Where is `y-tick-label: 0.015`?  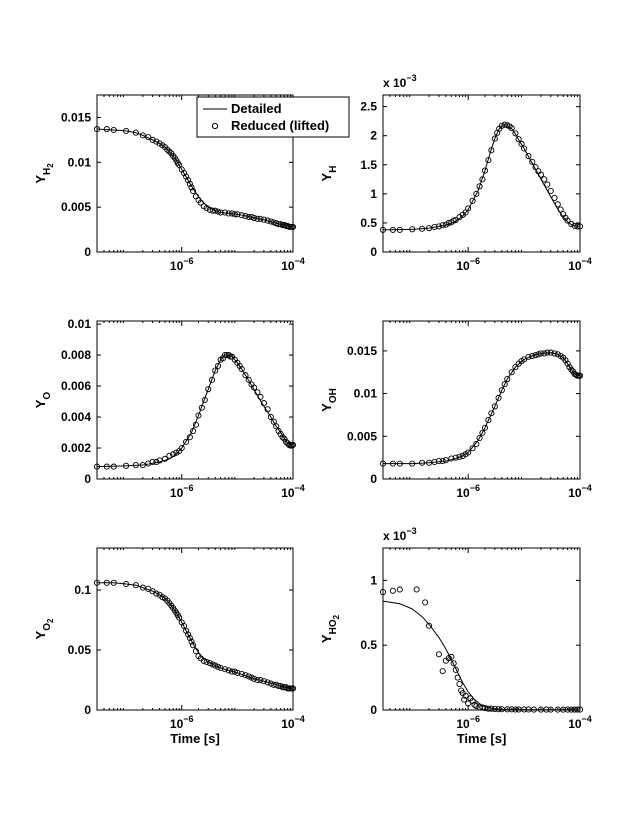 y-tick-label: 0.015 is located at coordinates (362, 351).